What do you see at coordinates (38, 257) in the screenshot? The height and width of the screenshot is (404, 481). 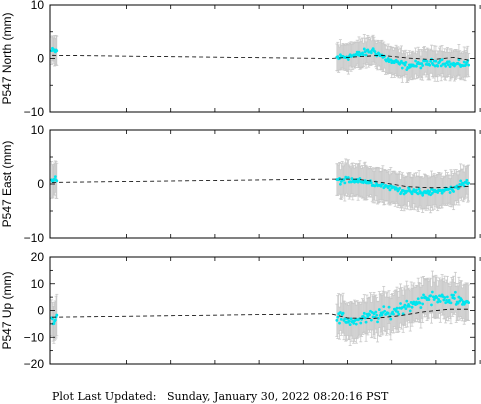 I see `y-tick-label: 20` at bounding box center [38, 257].